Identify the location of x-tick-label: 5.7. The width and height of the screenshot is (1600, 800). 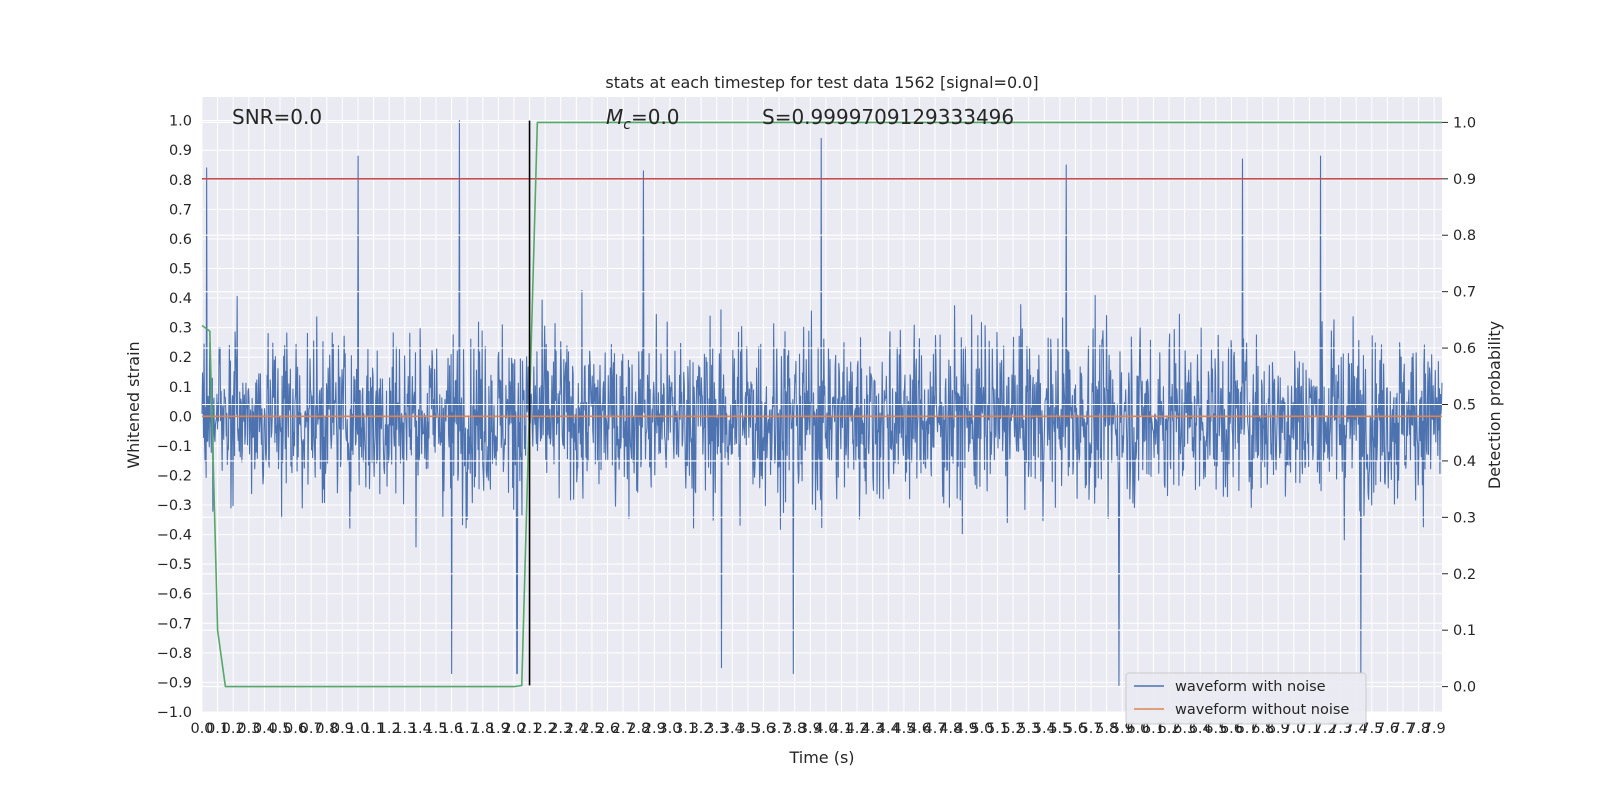
(1091, 729).